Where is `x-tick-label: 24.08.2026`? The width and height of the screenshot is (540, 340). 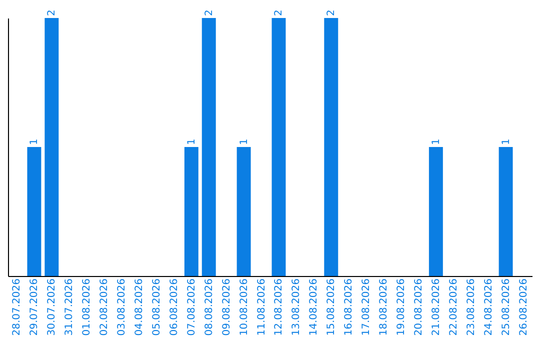 x-tick-label: 24.08.2026 is located at coordinates (488, 307).